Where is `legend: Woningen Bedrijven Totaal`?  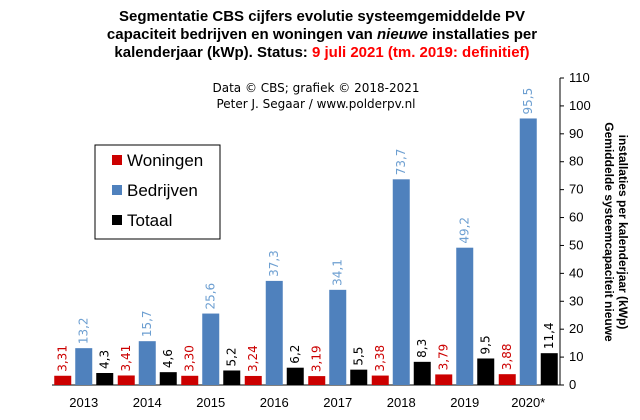
legend: Woningen Bedrijven Totaal is located at coordinates (157, 192).